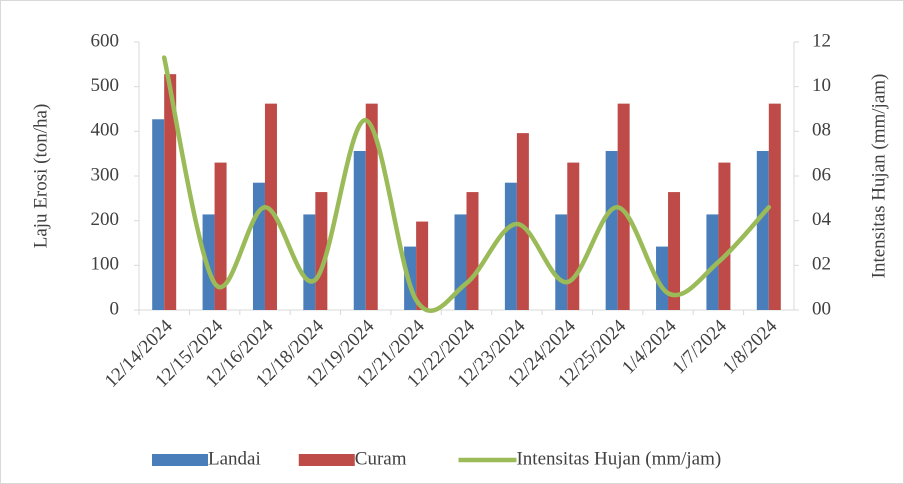 This screenshot has height=484, width=904. Describe the element at coordinates (234, 458) in the screenshot. I see `legend-label: Landai` at that location.